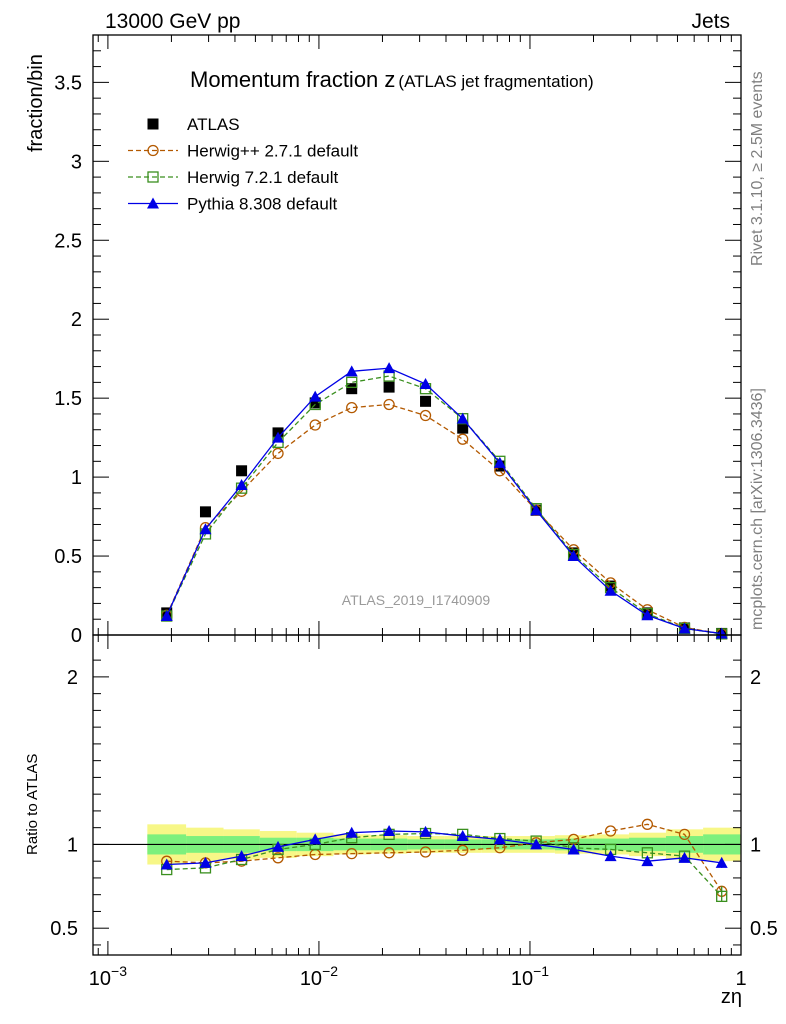  What do you see at coordinates (731, 997) in the screenshot?
I see `ratio-xlabel: zη` at bounding box center [731, 997].